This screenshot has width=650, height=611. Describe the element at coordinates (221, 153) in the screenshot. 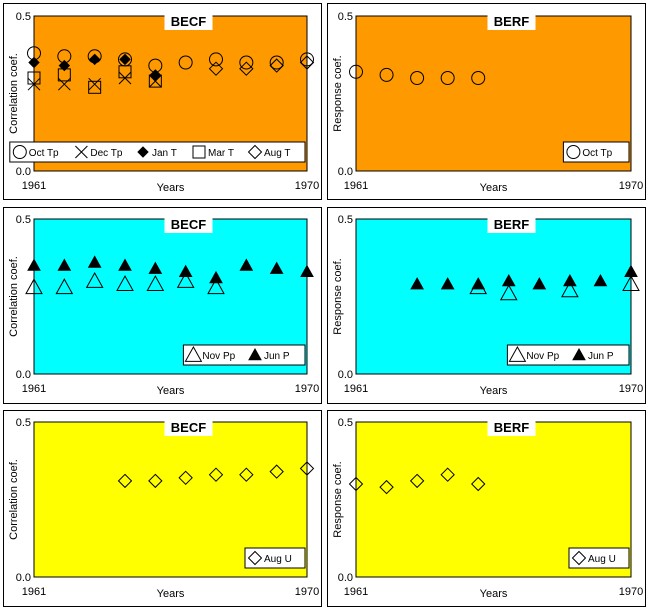

I see `legend-label: Mar T` at that location.